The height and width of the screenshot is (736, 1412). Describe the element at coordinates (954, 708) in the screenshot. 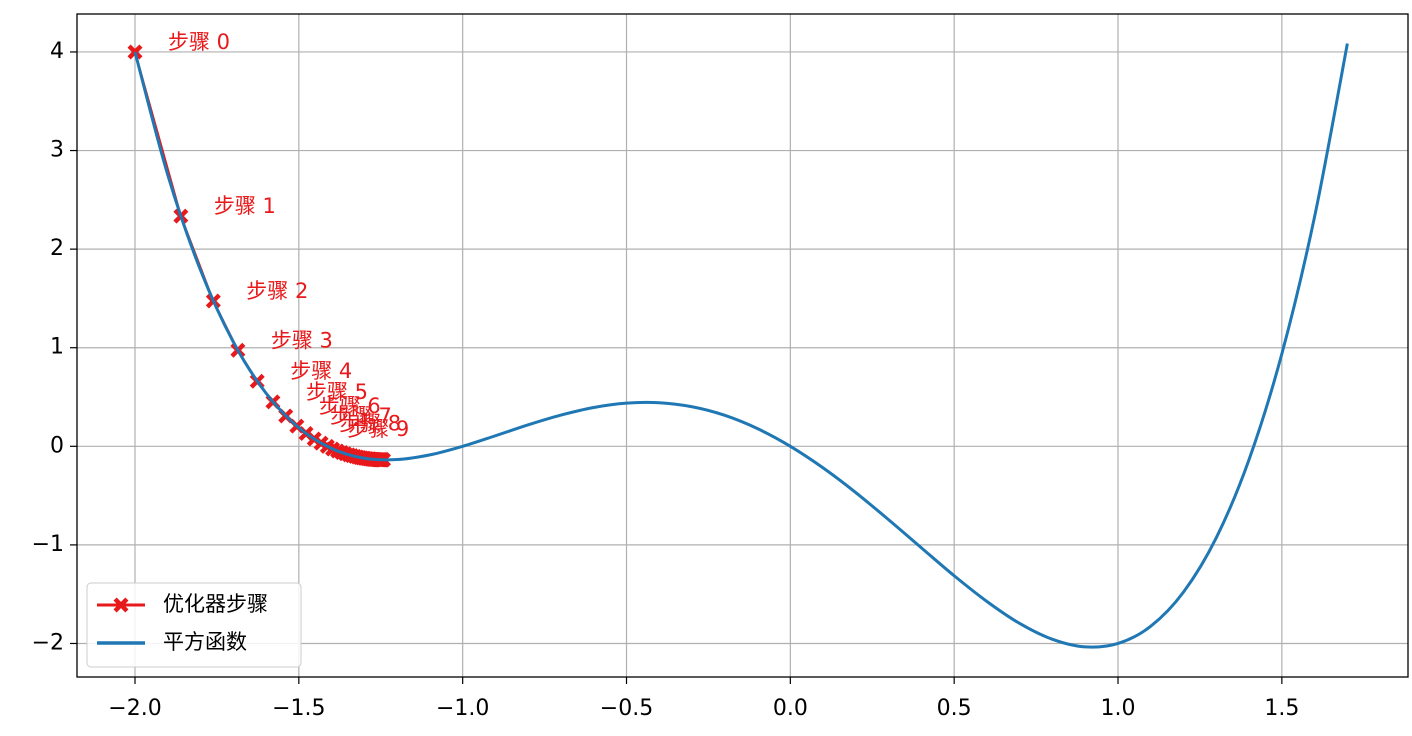

I see `x-tick-label: 0.5` at that location.